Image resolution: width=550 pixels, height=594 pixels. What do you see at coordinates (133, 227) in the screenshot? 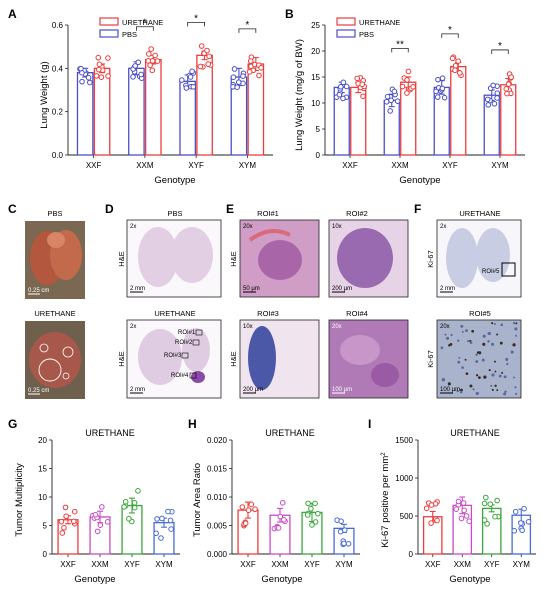
I see `panel-d-magnification: 2x` at bounding box center [133, 227].